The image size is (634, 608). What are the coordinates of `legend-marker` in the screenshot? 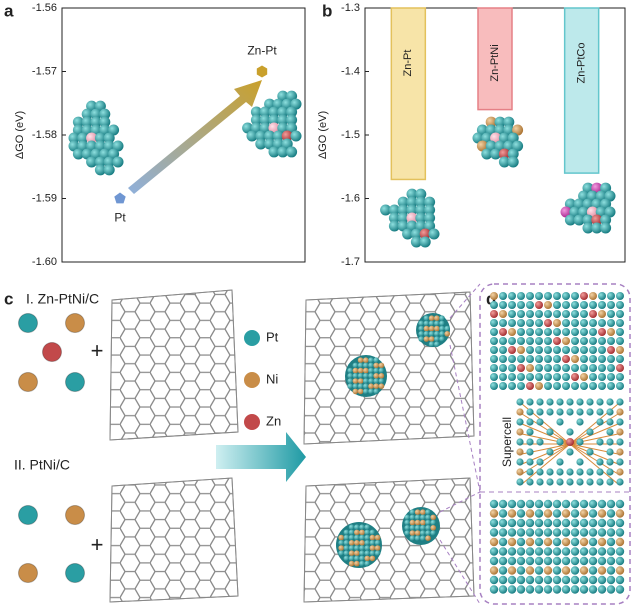 It's located at (252, 380).